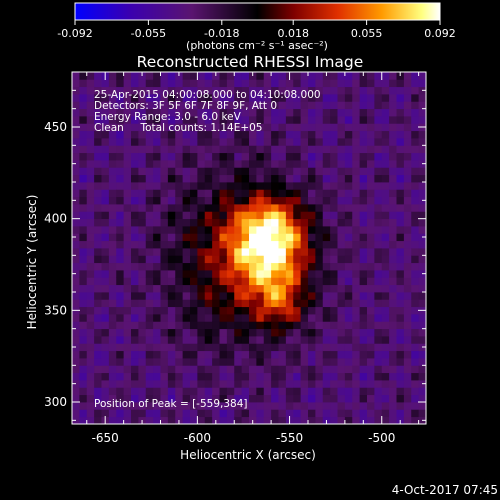 Image resolution: width=500 pixels, height=500 pixels. What do you see at coordinates (55, 127) in the screenshot?
I see `y-tick-label: 450` at bounding box center [55, 127].